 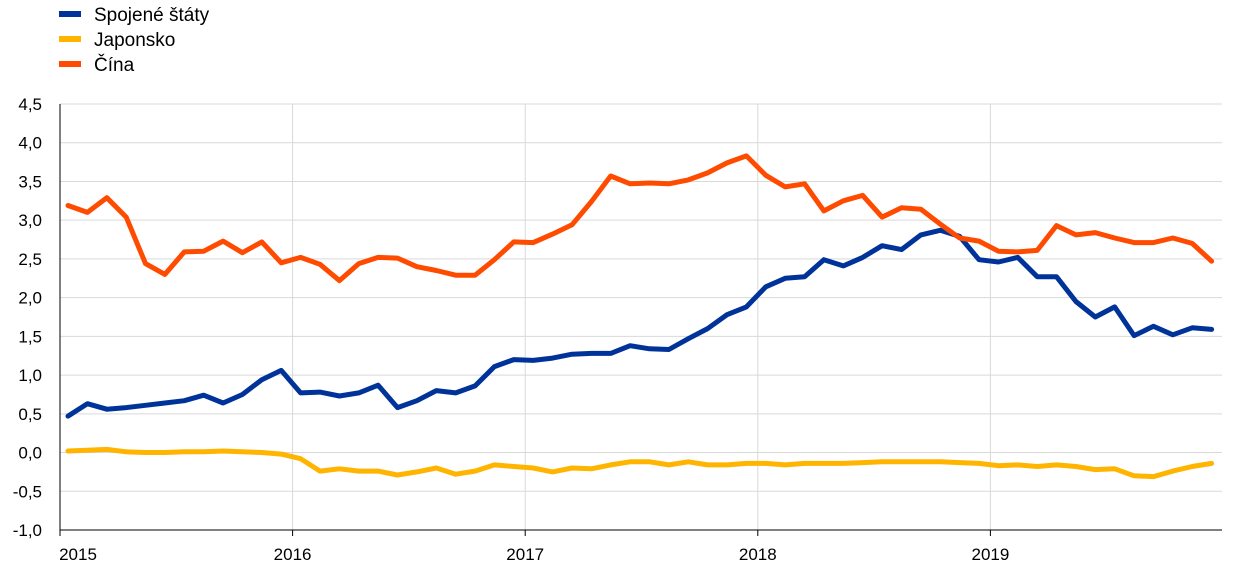 I want to click on legend: Spojené štáty Japonsko Čína, so click(x=134, y=40).